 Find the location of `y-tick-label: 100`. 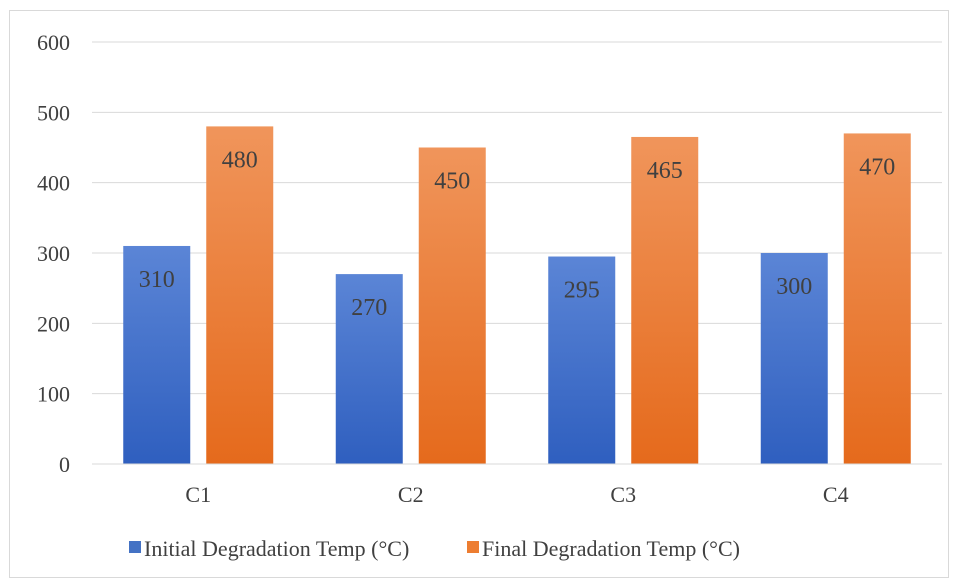

y-tick-label: 100 is located at coordinates (53, 394).